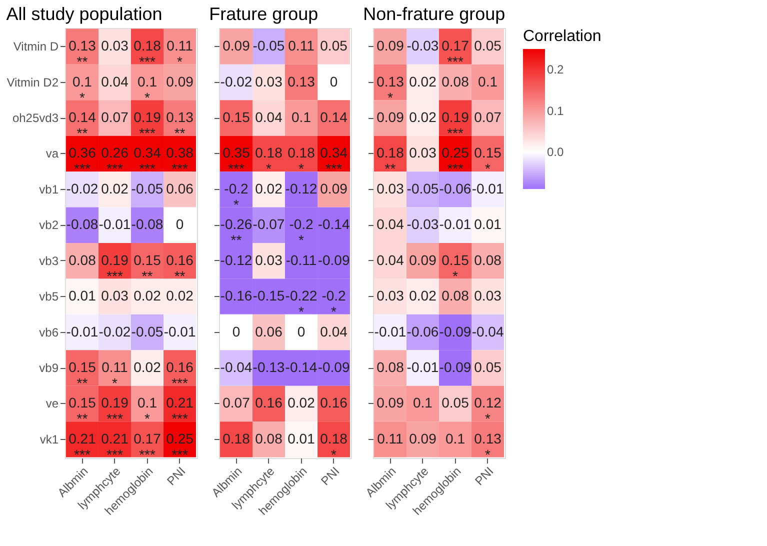  What do you see at coordinates (49, 368) in the screenshot?
I see `y-tick-label: vb9` at bounding box center [49, 368].